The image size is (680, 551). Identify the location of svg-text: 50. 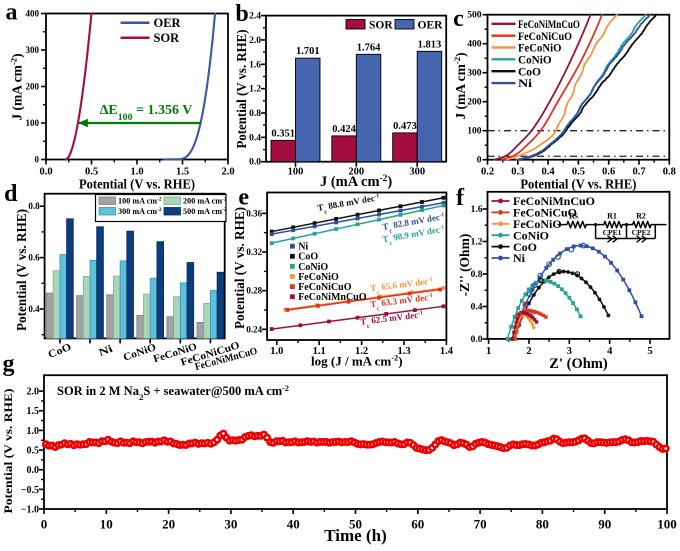
(355, 524).